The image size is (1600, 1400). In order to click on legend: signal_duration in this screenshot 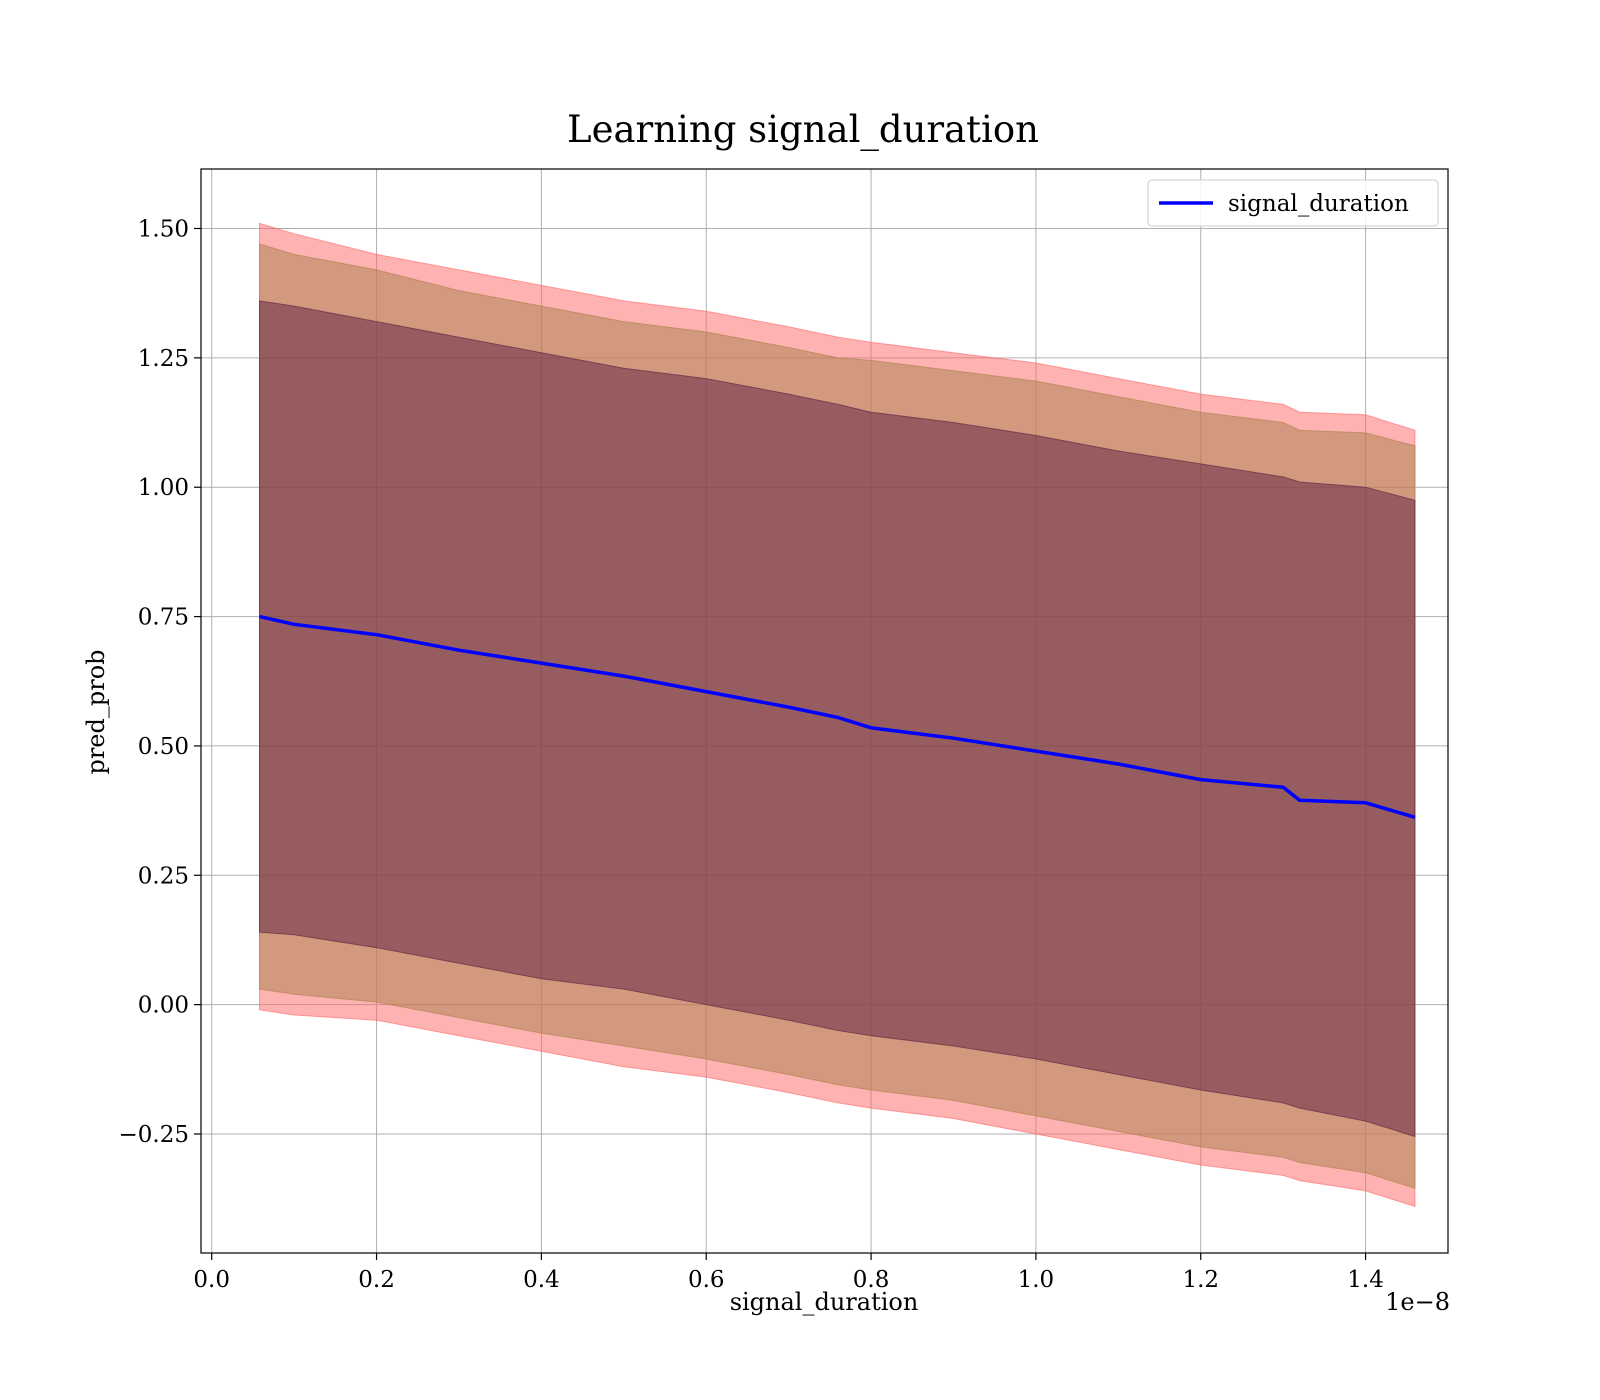, I will do `click(1293, 203)`.